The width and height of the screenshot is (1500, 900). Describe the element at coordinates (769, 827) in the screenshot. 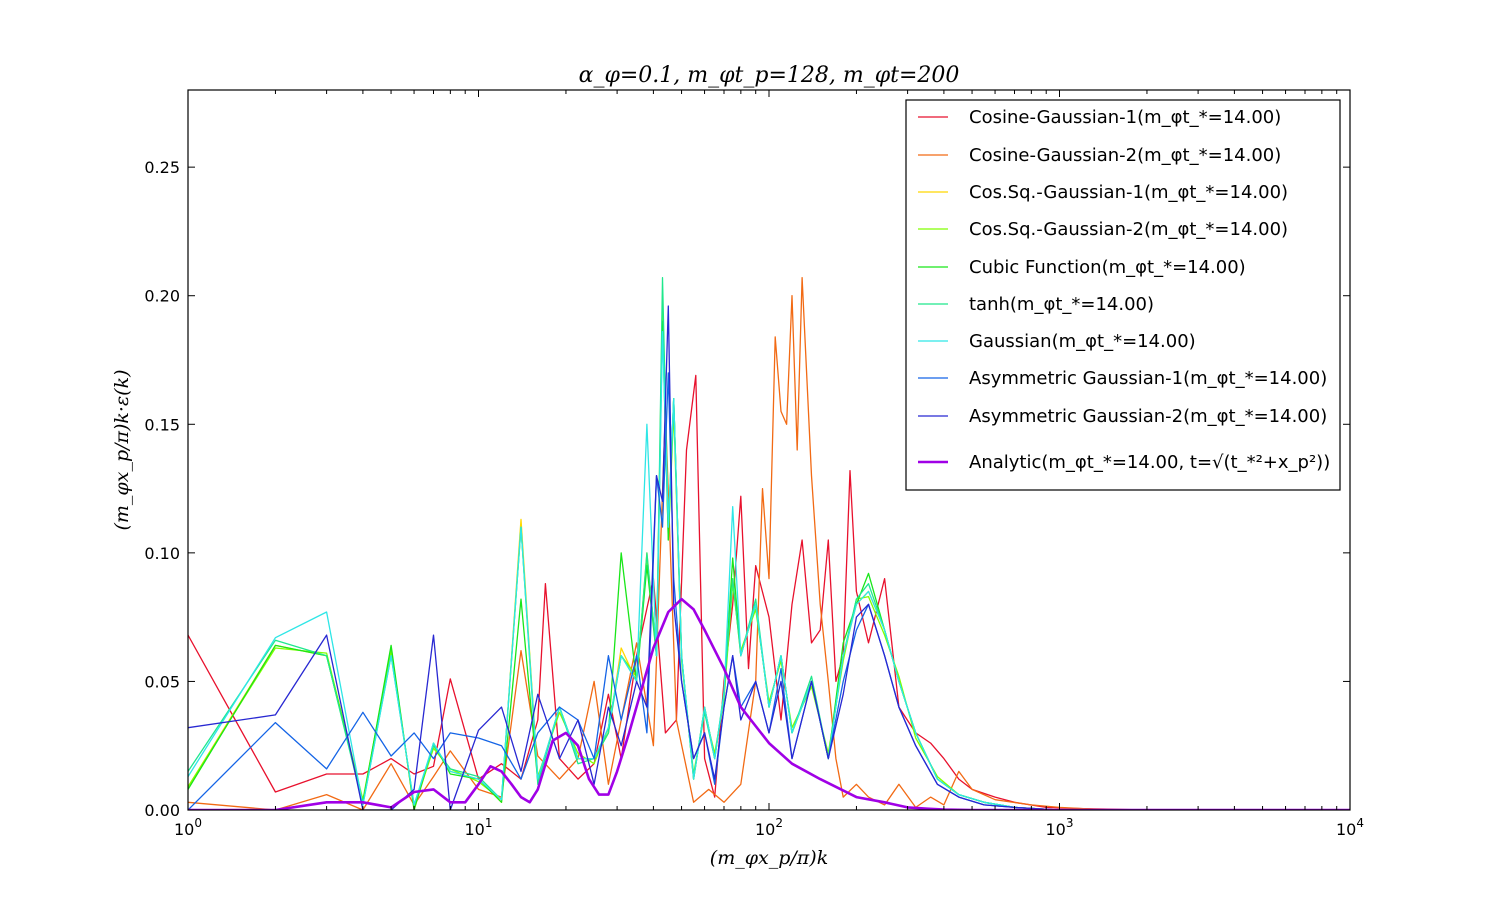

I see `x-tick-label: 10²` at that location.